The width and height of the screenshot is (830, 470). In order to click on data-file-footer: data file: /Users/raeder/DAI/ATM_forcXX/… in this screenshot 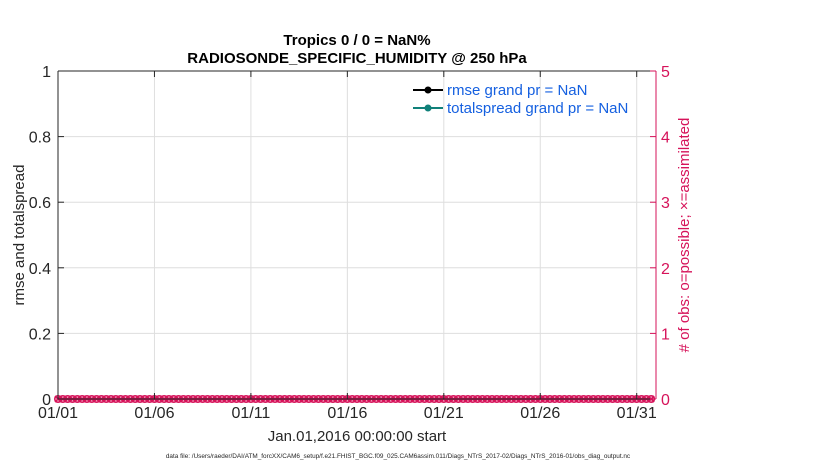, I will do `click(398, 456)`.